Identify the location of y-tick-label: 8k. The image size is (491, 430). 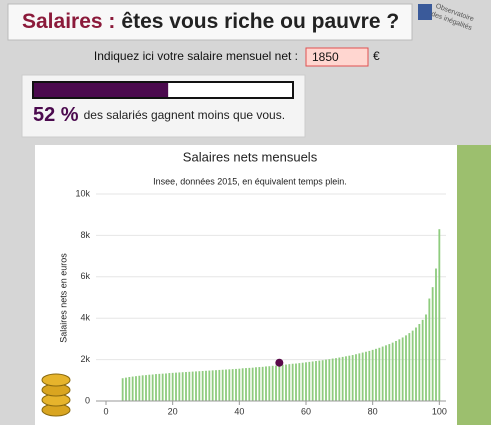
(85, 235).